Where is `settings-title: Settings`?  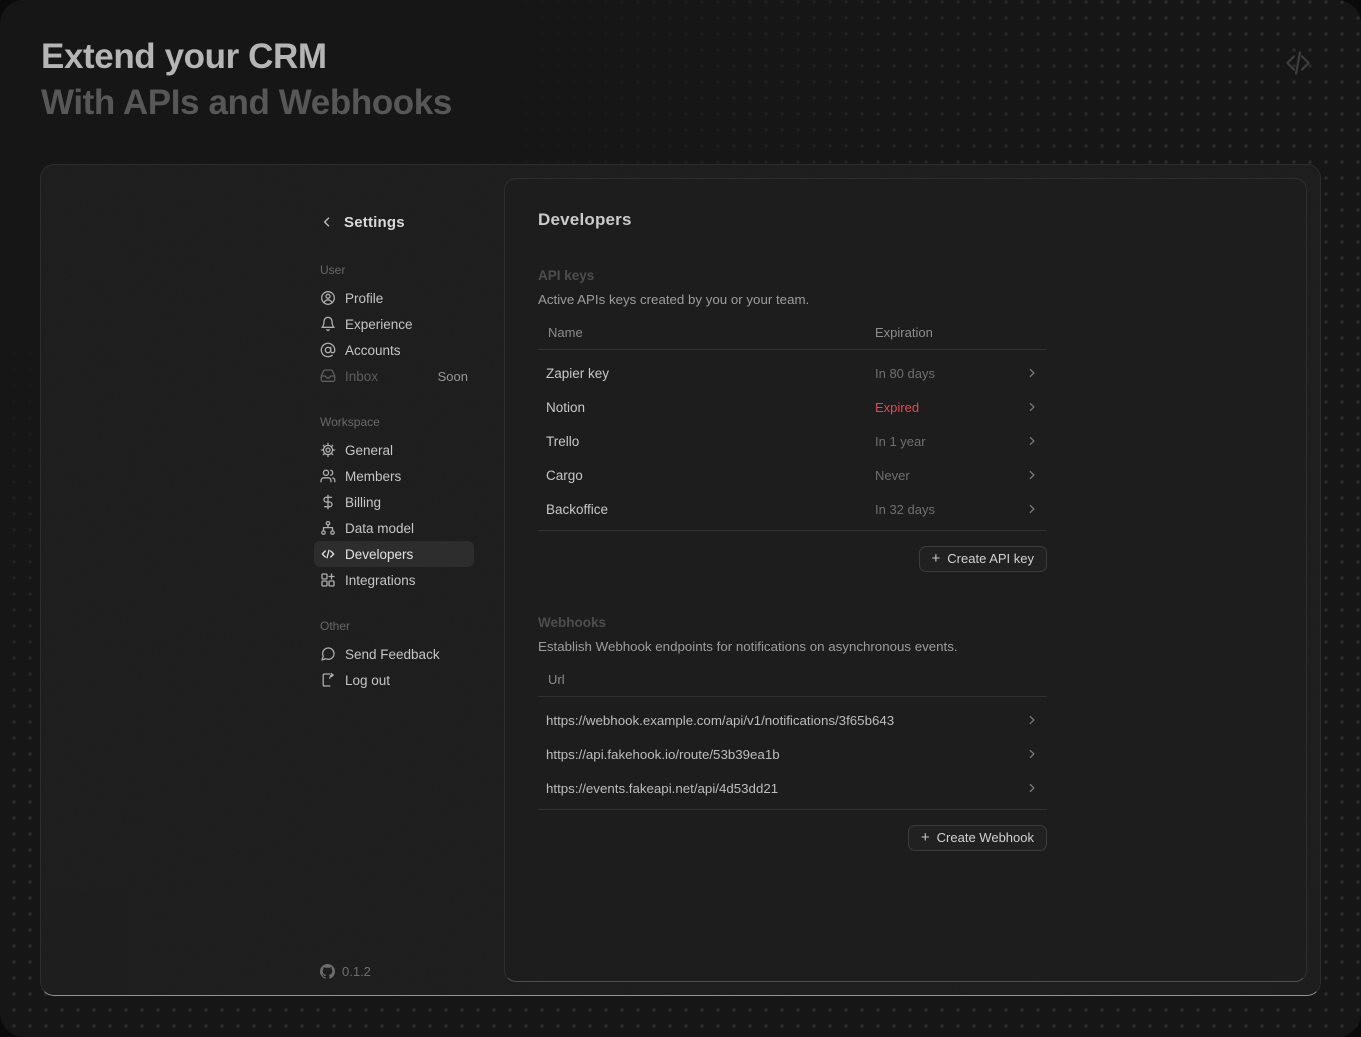
settings-title: Settings is located at coordinates (374, 222).